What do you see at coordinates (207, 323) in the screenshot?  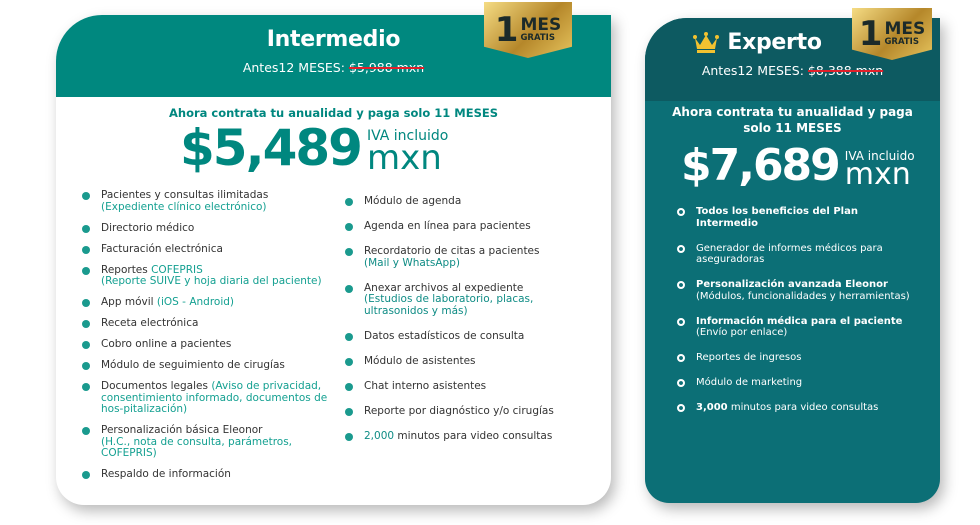 I see `feature-item: Receta electrónica` at bounding box center [207, 323].